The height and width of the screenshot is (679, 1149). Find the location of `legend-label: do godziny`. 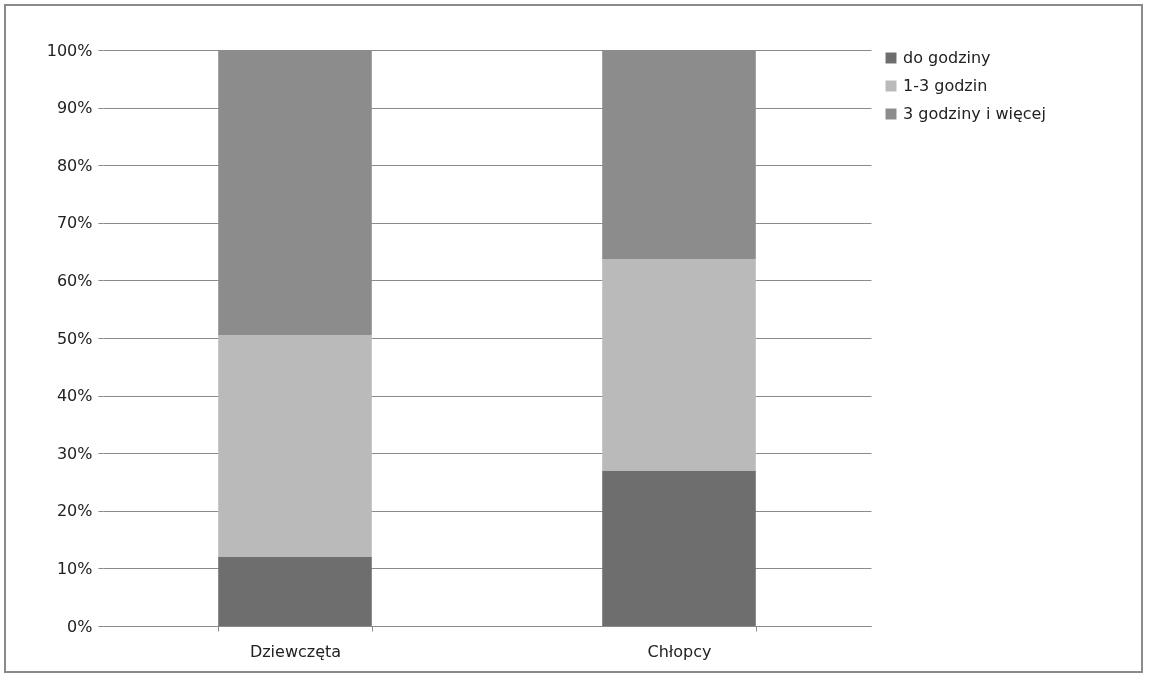

legend-label: do godziny is located at coordinates (947, 57).